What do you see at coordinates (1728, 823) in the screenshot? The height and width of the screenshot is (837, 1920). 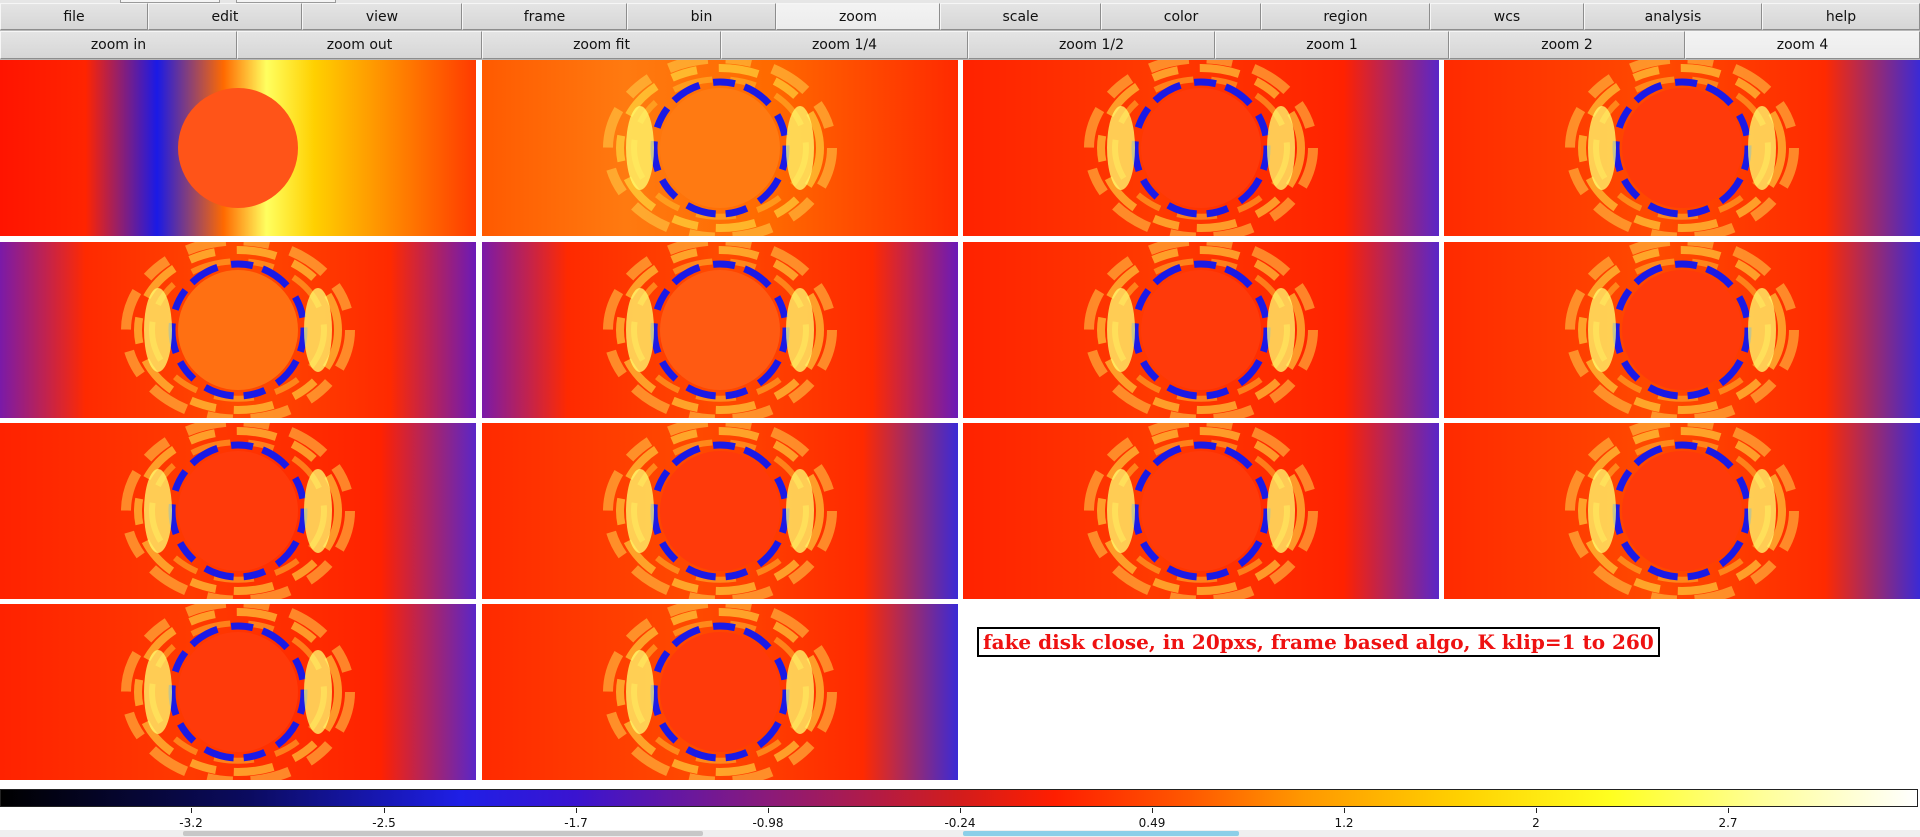 I see `colorbar-tick-label: 2.7` at bounding box center [1728, 823].